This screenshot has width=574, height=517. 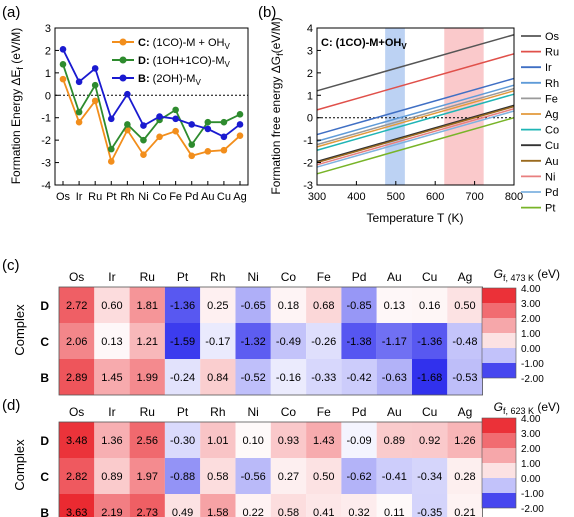 What do you see at coordinates (532, 494) in the screenshot?
I see `colorbar-tick-label: -1.00` at bounding box center [532, 494].